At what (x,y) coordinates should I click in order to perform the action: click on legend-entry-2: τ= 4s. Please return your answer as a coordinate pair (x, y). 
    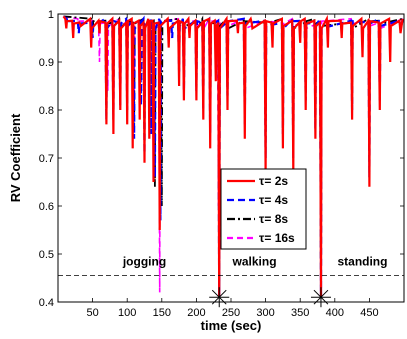
    Looking at the image, I should click on (257, 200).